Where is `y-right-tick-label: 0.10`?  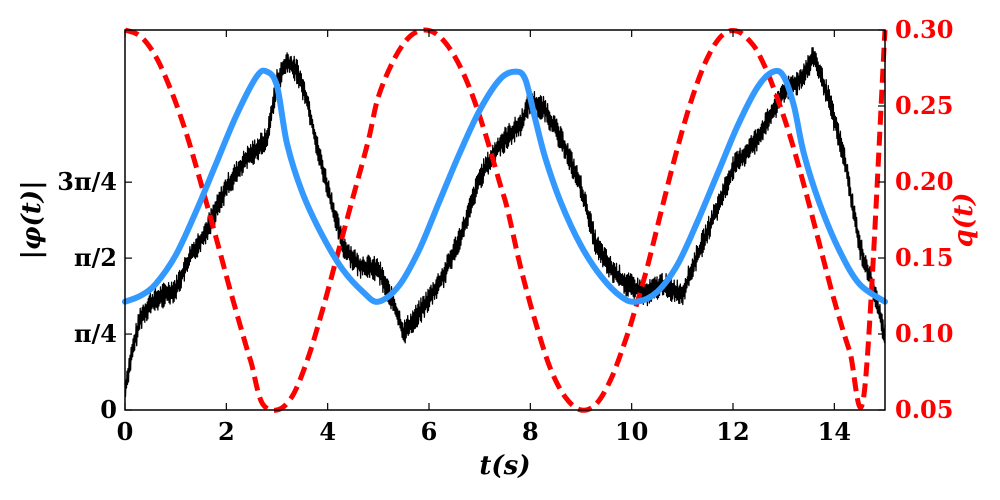 y-right-tick-label: 0.10 is located at coordinates (924, 333).